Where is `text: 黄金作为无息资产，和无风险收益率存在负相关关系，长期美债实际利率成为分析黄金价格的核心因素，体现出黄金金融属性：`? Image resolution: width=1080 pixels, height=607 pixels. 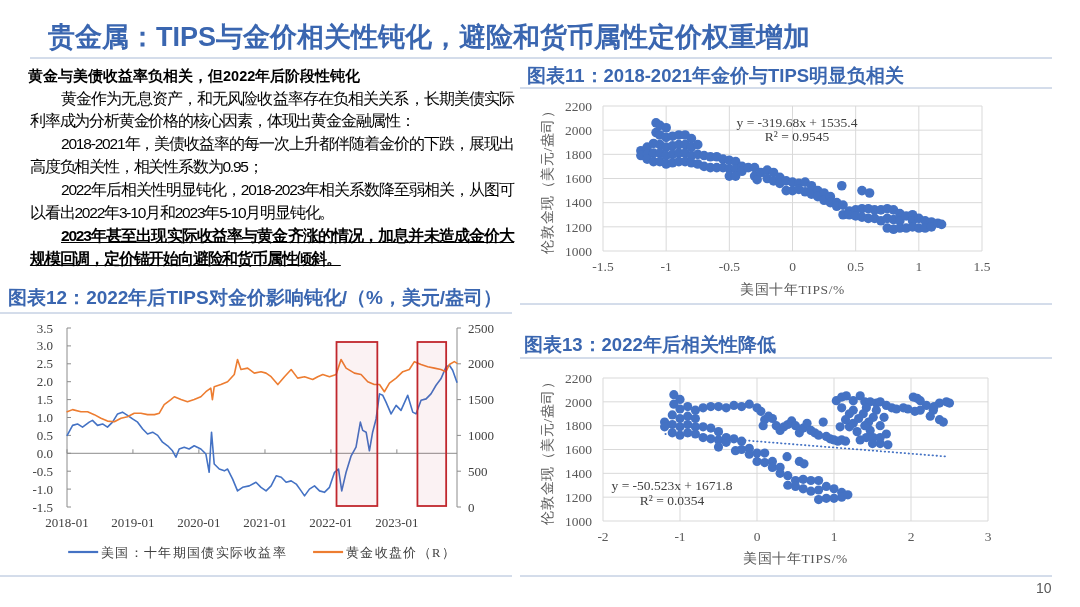
text: 黄金作为无息资产，和无风险收益率存在负相关关系，长期美债实际利率成为分析黄金价格的核心因素，体现出黄金金融属性： is located at coordinates (272, 110).